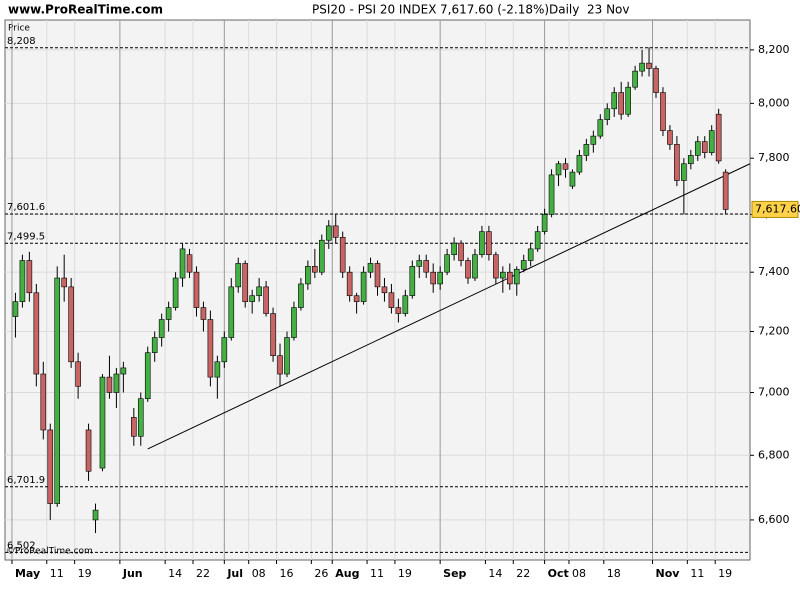 Image resolution: width=800 pixels, height=600 pixels. What do you see at coordinates (774, 392) in the screenshot?
I see `y-tick-label: 7,000` at bounding box center [774, 392].